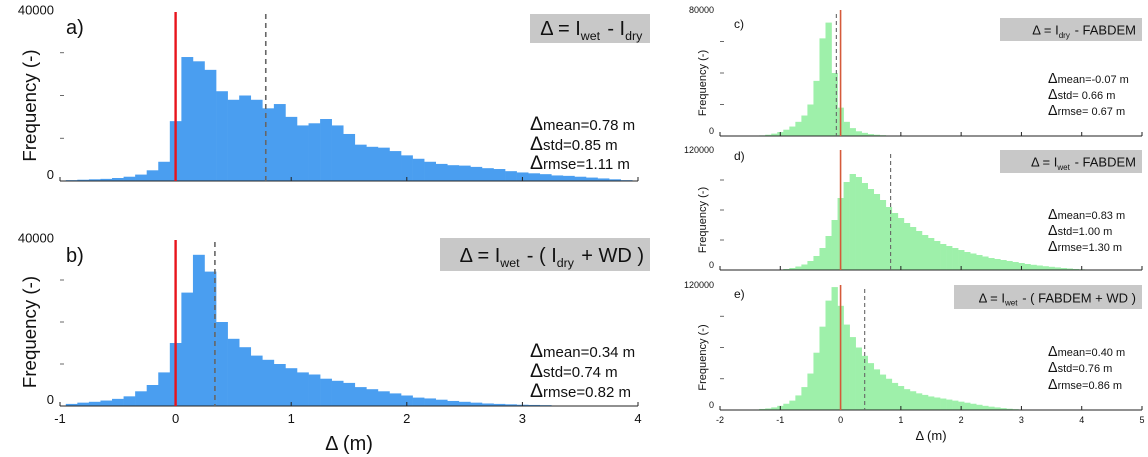 The height and width of the screenshot is (457, 1148). I want to click on stat-std: Δstd=0.85 m, so click(574, 144).